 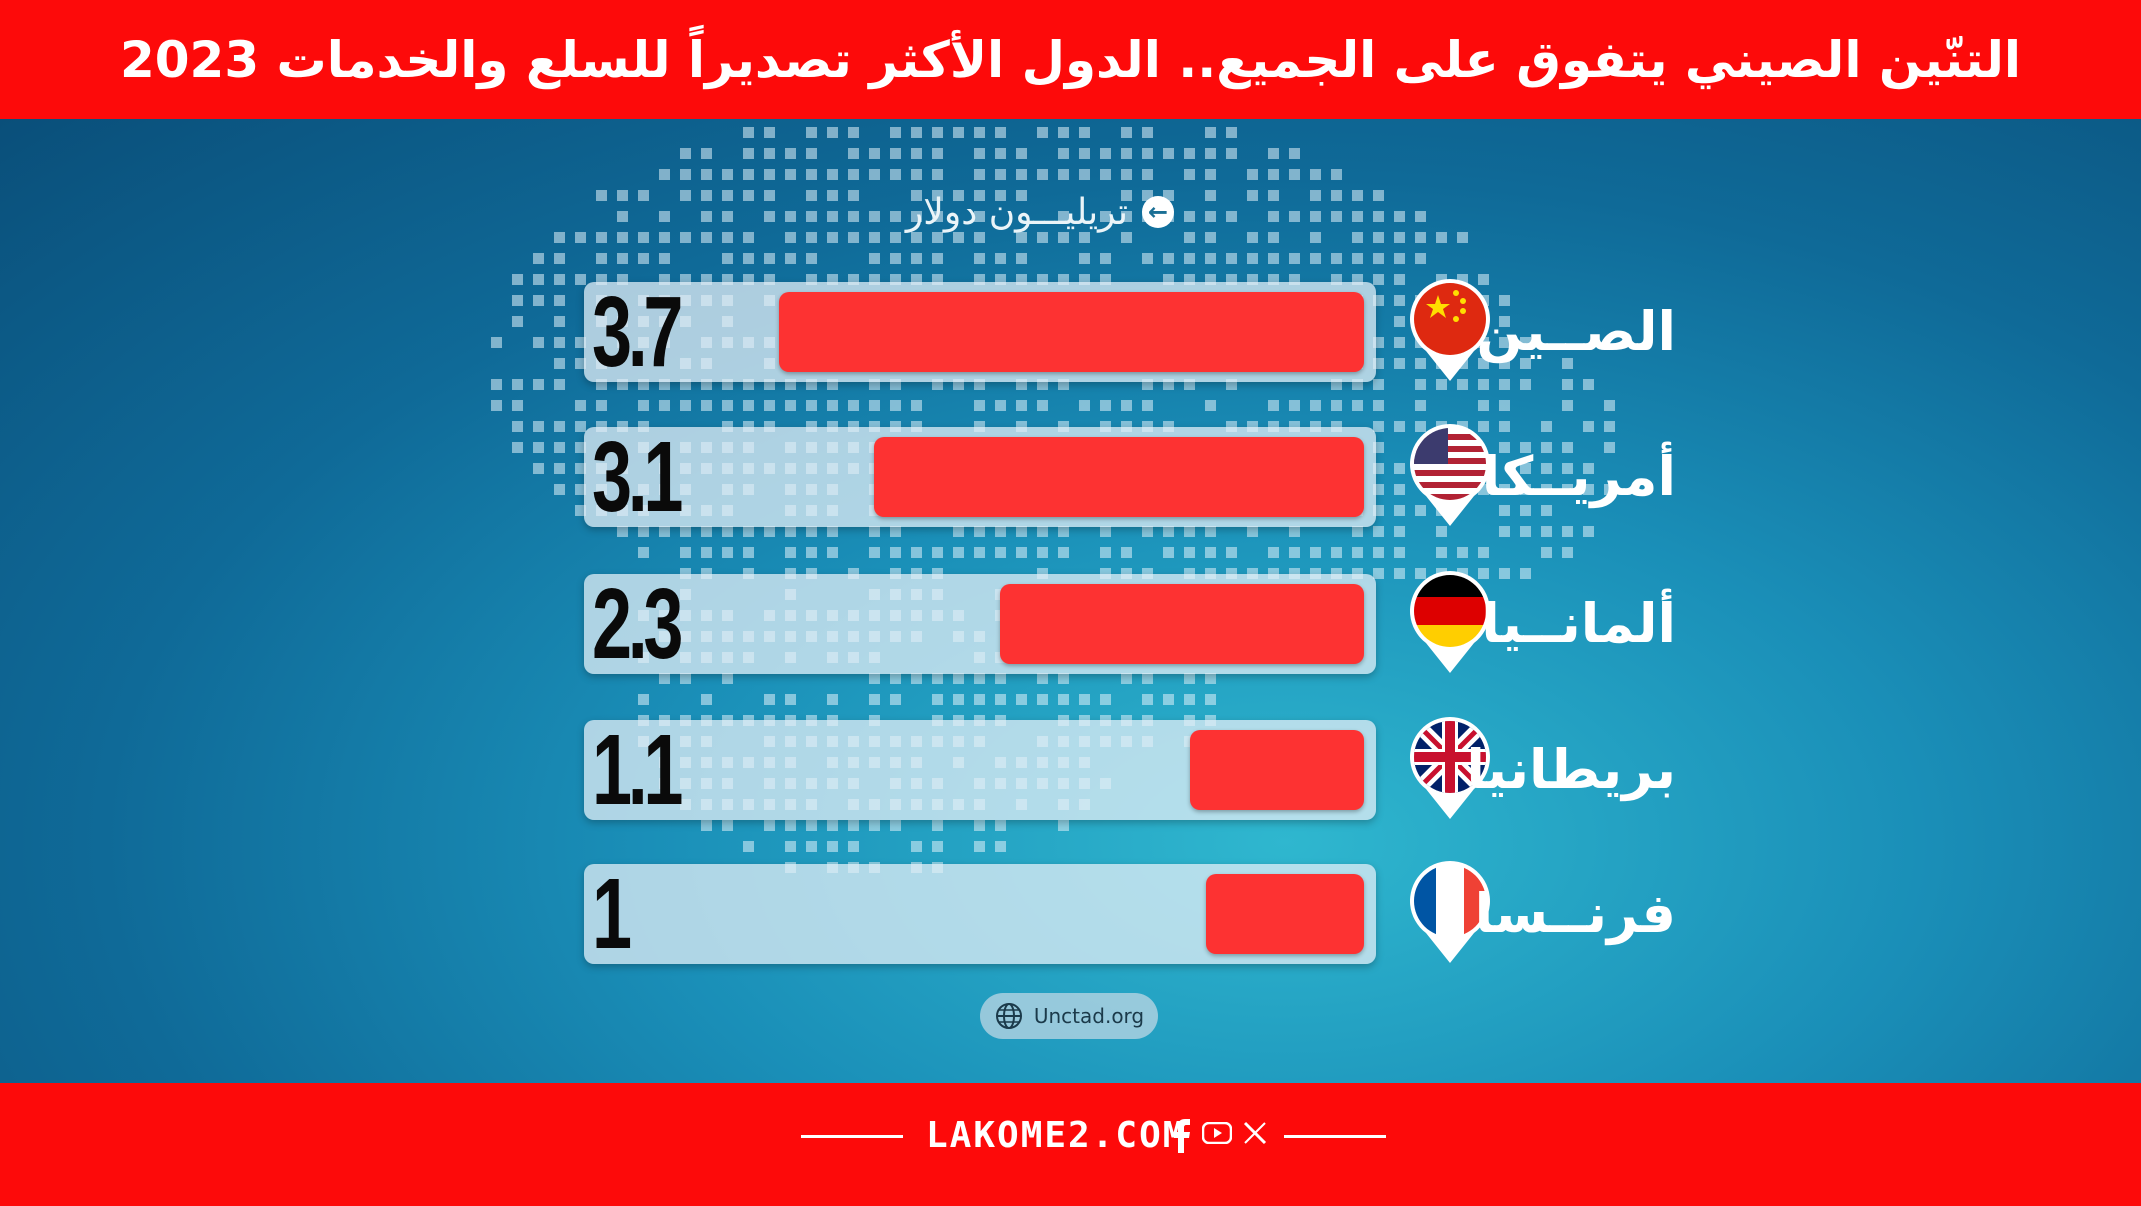 What do you see at coordinates (1158, 212) in the screenshot?
I see `arrow-left-icon: ←` at bounding box center [1158, 212].